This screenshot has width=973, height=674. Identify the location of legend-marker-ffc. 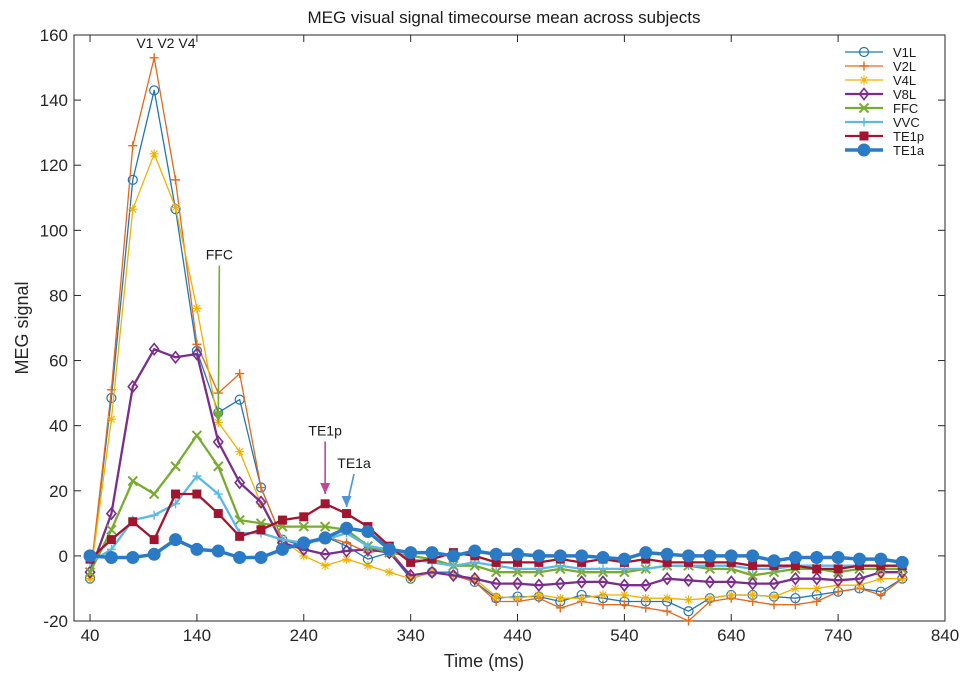
(864, 108).